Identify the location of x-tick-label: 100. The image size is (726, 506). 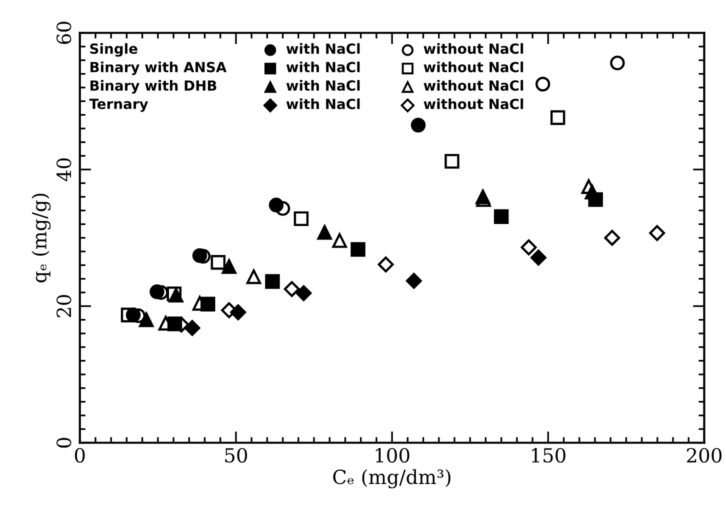
(393, 455).